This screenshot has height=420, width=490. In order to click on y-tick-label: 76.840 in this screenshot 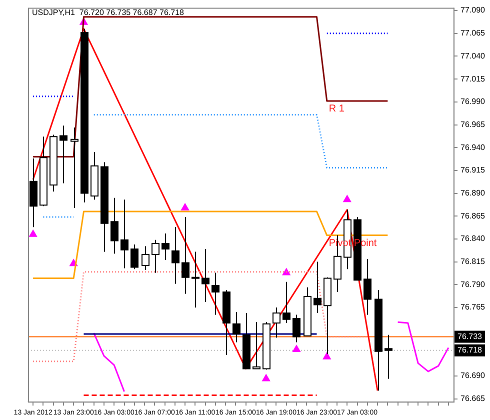, I will do `click(473, 239)`.